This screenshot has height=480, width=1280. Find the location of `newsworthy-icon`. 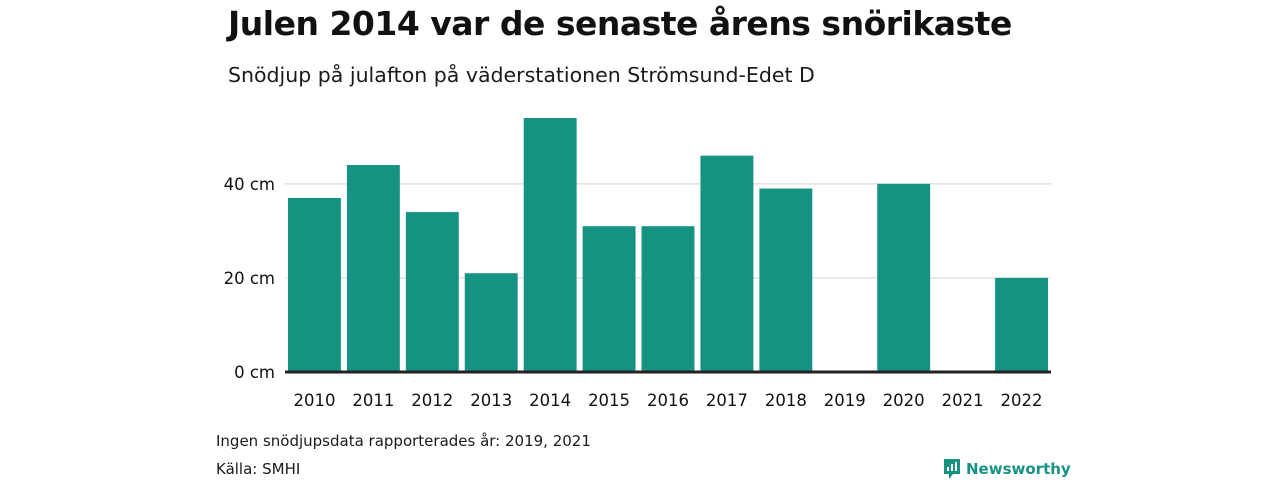

newsworthy-icon is located at coordinates (952, 469).